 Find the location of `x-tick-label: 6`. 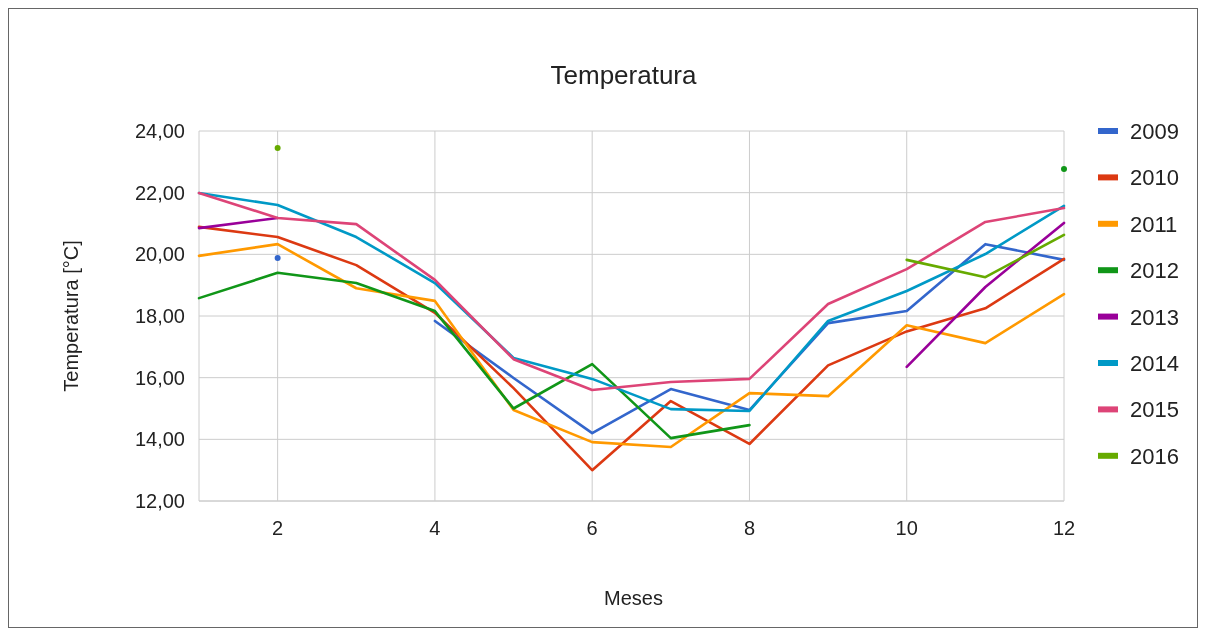

x-tick-label: 6 is located at coordinates (592, 528).